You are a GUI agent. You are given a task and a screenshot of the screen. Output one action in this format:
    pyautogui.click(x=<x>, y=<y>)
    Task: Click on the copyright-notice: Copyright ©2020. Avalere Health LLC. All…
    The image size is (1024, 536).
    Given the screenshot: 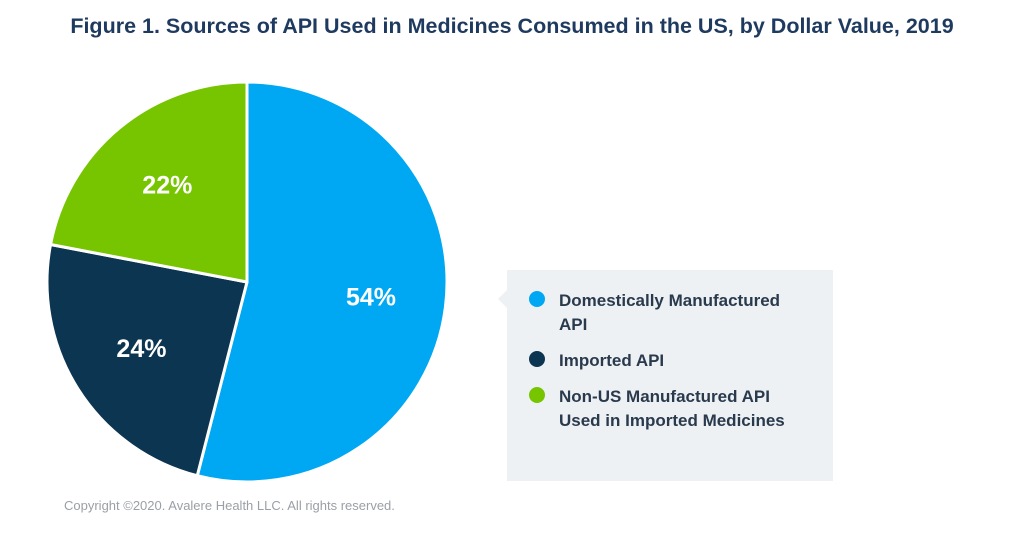 What is the action you would take?
    pyautogui.click(x=229, y=505)
    